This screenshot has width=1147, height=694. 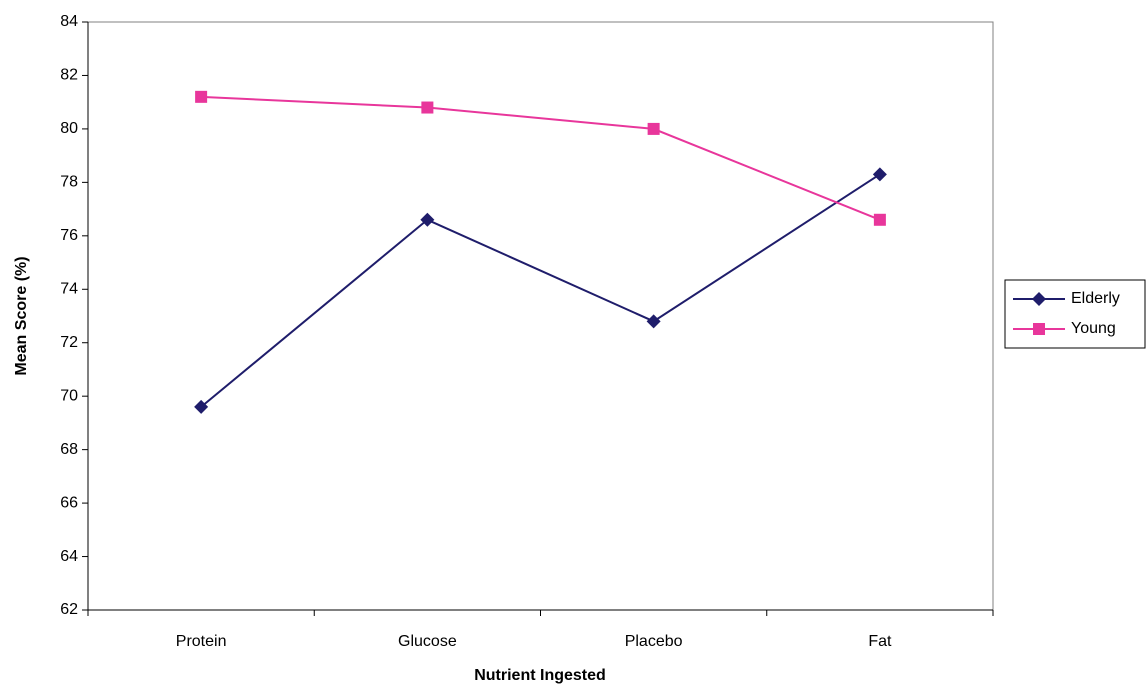 I want to click on y-tick-label: 68, so click(x=69, y=449).